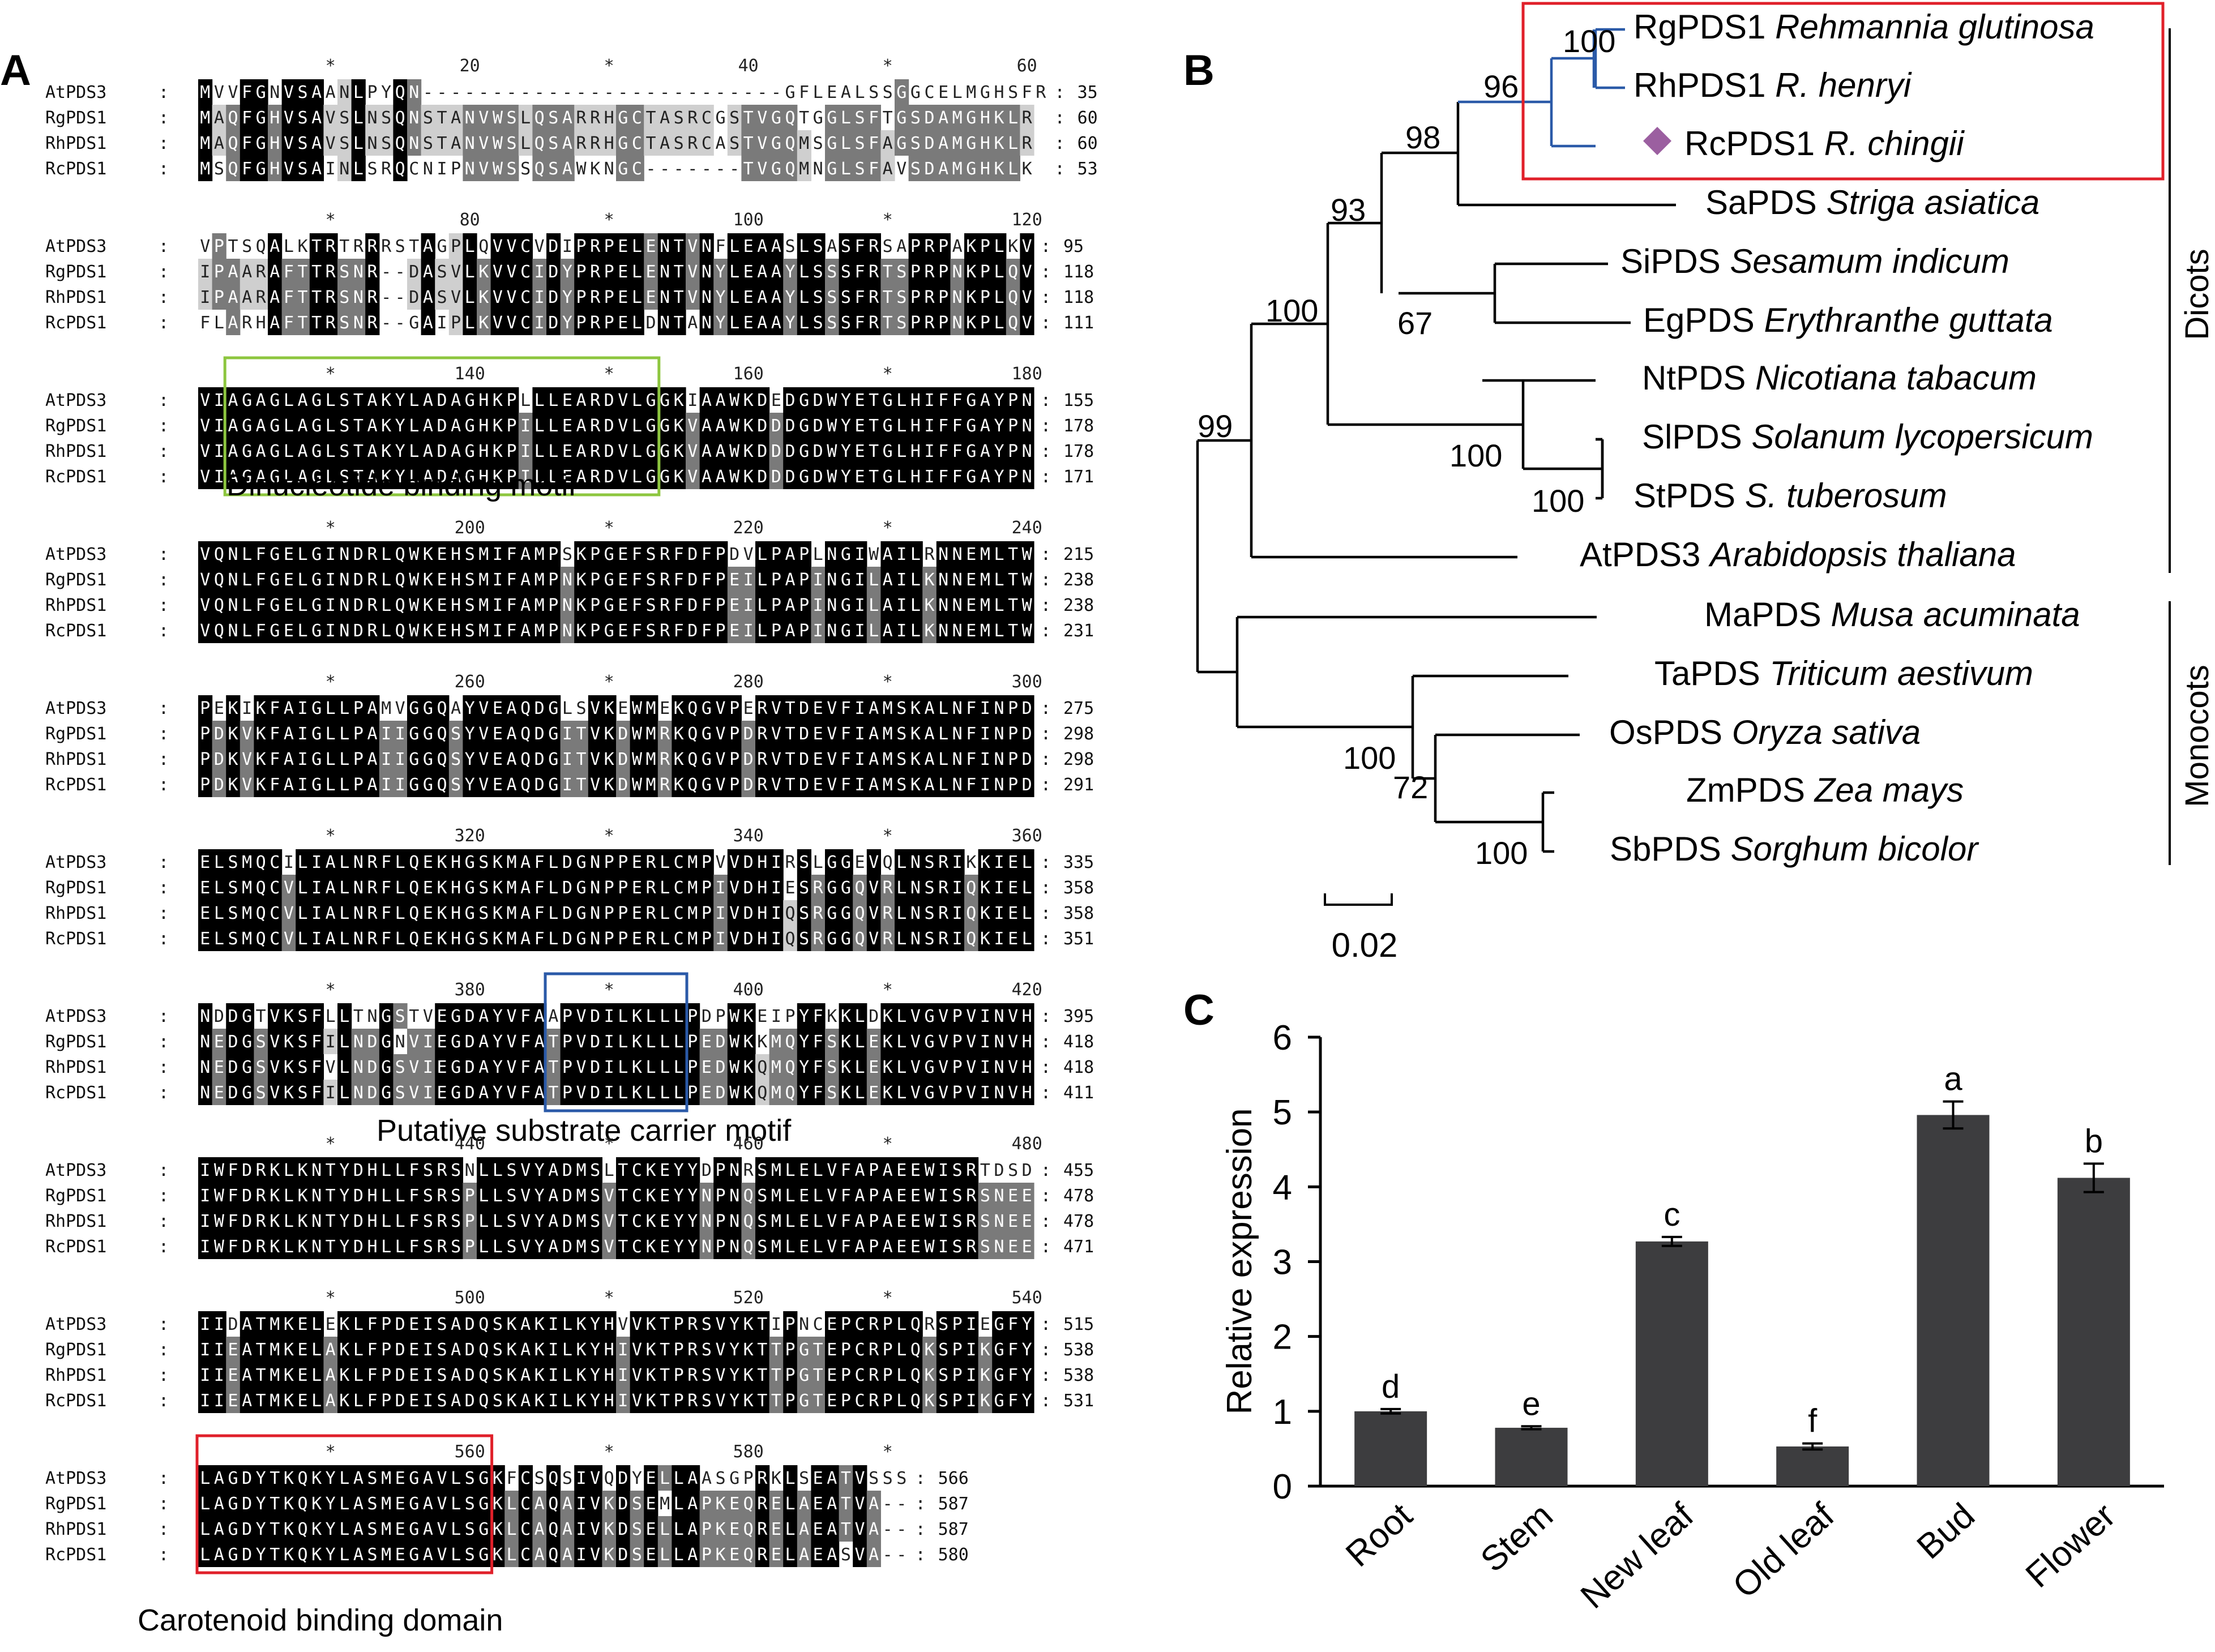 The height and width of the screenshot is (1652, 2215). What do you see at coordinates (470, 836) in the screenshot?
I see `ruler-mark: 320` at bounding box center [470, 836].